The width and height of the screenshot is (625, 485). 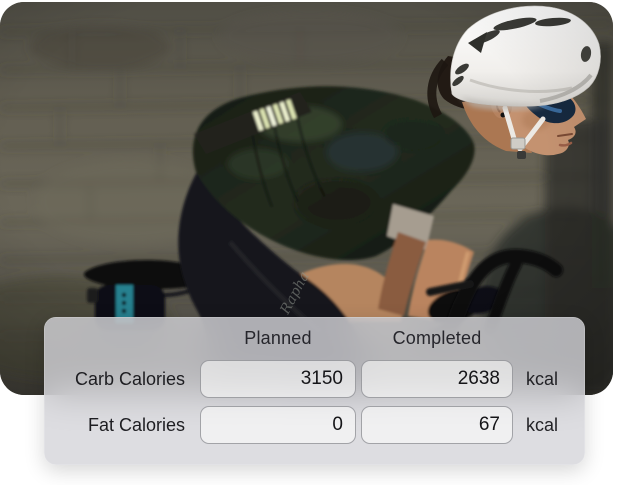 What do you see at coordinates (314, 338) in the screenshot?
I see `card-header-row: Planned Completed` at bounding box center [314, 338].